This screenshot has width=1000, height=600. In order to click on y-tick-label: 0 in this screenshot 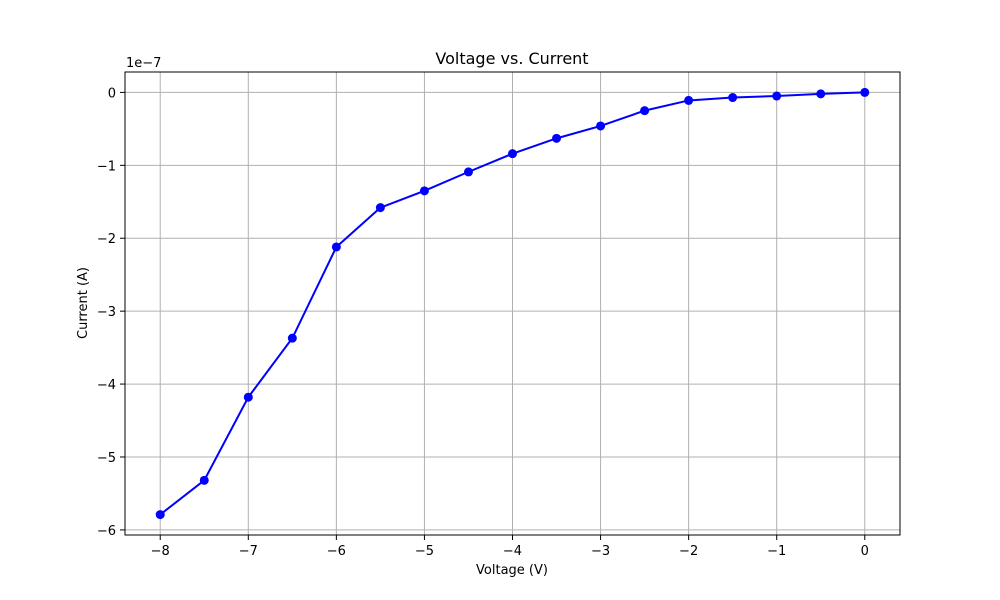, I will do `click(112, 93)`.